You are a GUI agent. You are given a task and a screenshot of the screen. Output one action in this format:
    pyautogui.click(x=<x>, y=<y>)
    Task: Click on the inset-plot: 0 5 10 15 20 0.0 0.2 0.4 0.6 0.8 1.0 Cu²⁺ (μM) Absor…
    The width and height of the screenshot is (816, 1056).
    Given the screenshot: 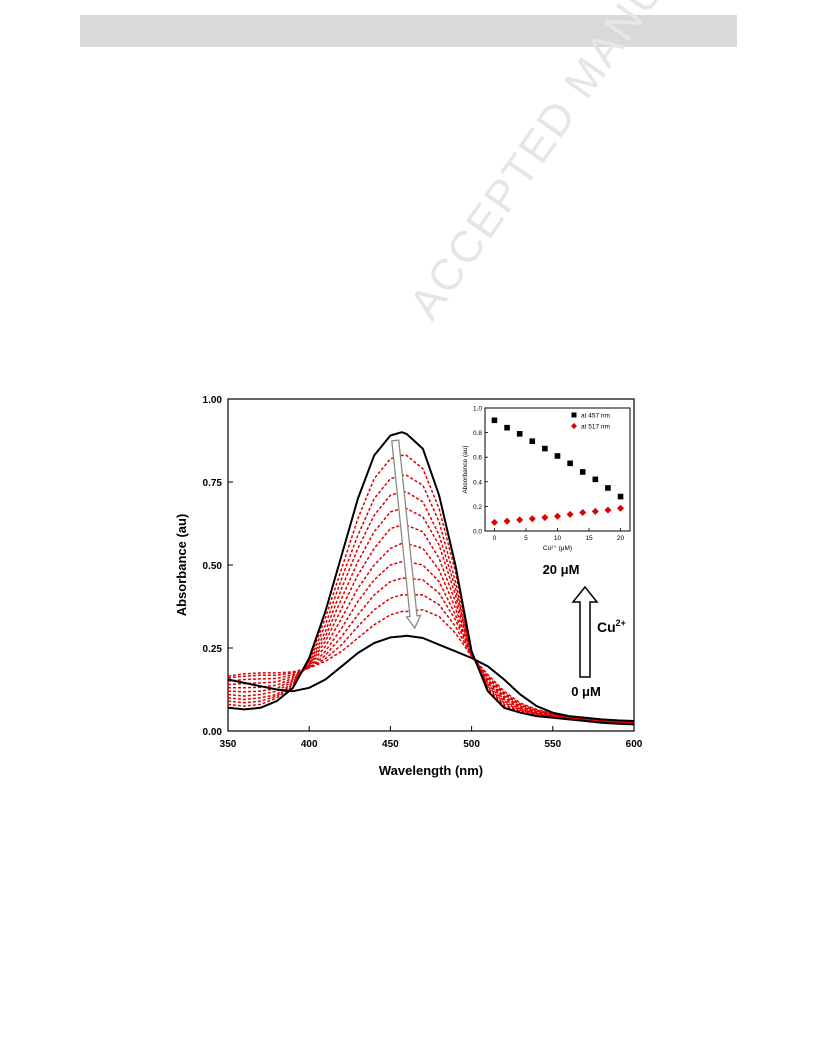 What is the action you would take?
    pyautogui.click(x=546, y=479)
    